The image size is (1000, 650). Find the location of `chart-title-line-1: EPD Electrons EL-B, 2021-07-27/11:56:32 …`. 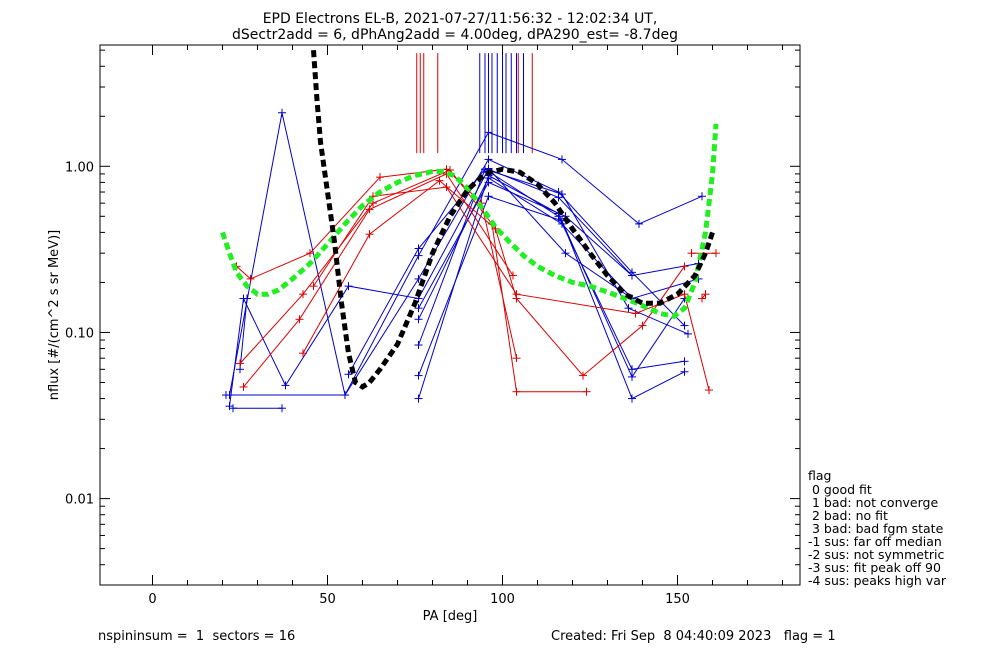

chart-title-line-1: EPD Electrons EL-B, 2021-07-27/11:56:32 … is located at coordinates (460, 19).